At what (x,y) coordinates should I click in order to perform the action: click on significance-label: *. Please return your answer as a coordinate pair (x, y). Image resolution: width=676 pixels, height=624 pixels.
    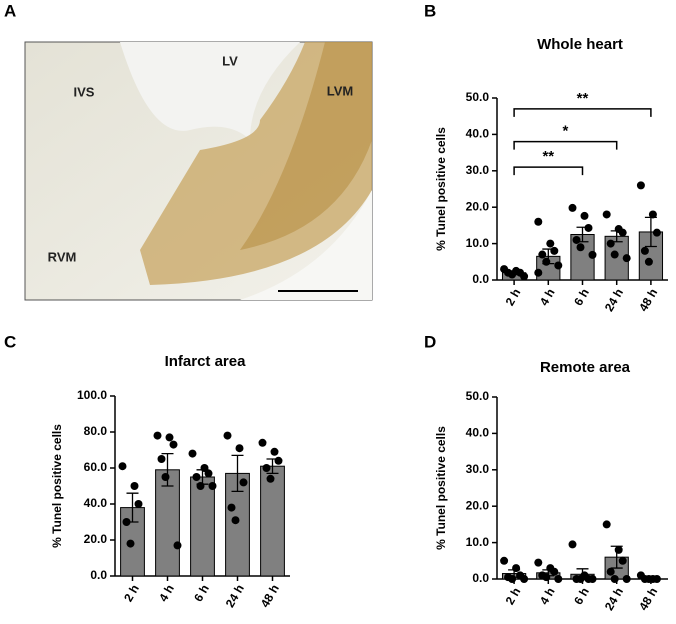
    Looking at the image, I should click on (565, 131).